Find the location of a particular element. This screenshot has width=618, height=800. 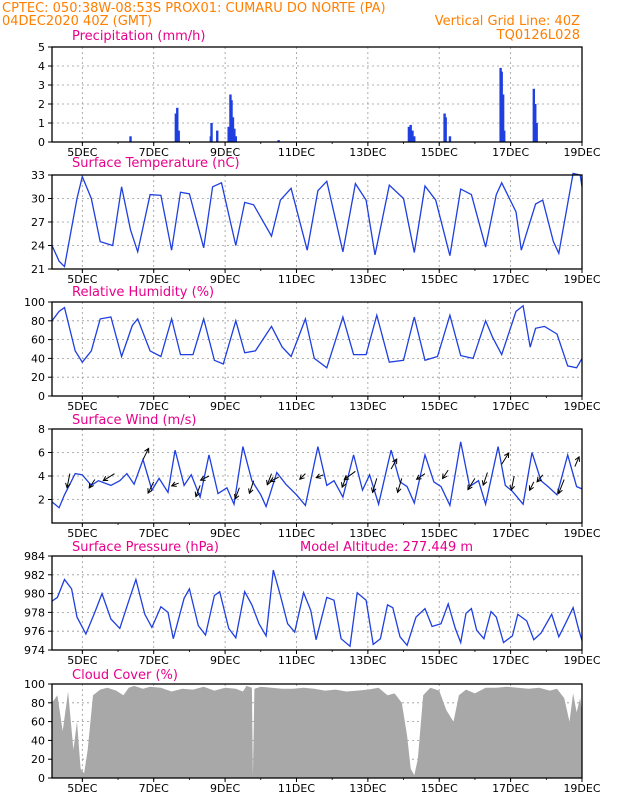

wind-line is located at coordinates (317, 475).